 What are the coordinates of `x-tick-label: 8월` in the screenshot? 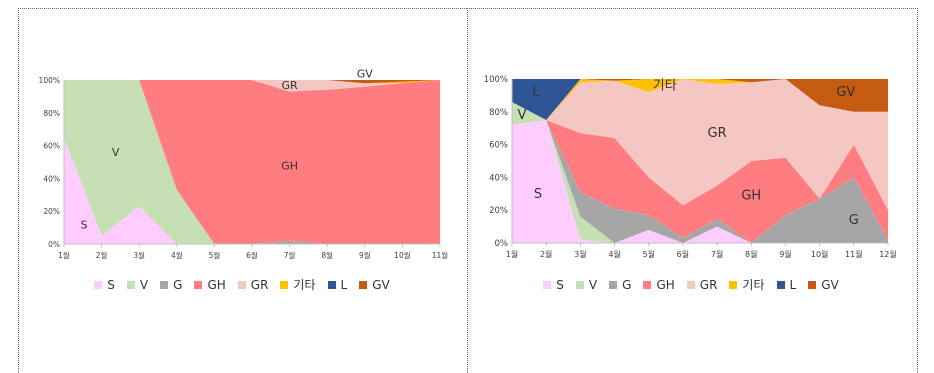 It's located at (751, 254).